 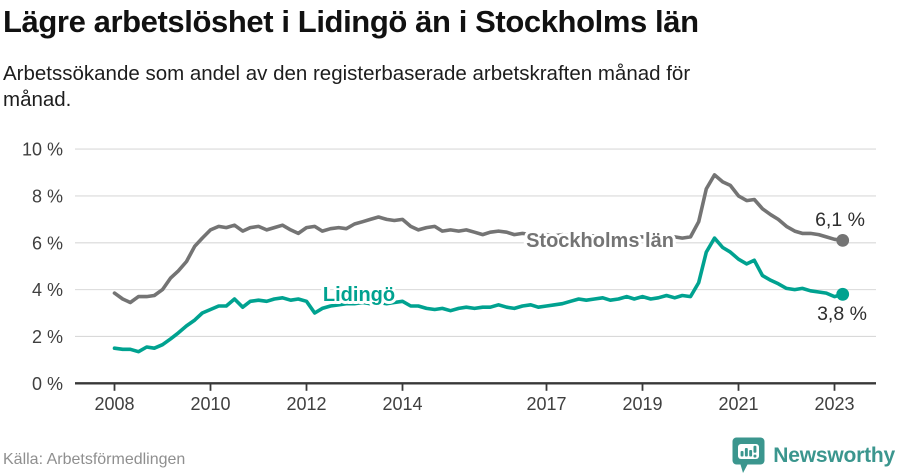 I want to click on x-tick-label: 2017, so click(x=546, y=404).